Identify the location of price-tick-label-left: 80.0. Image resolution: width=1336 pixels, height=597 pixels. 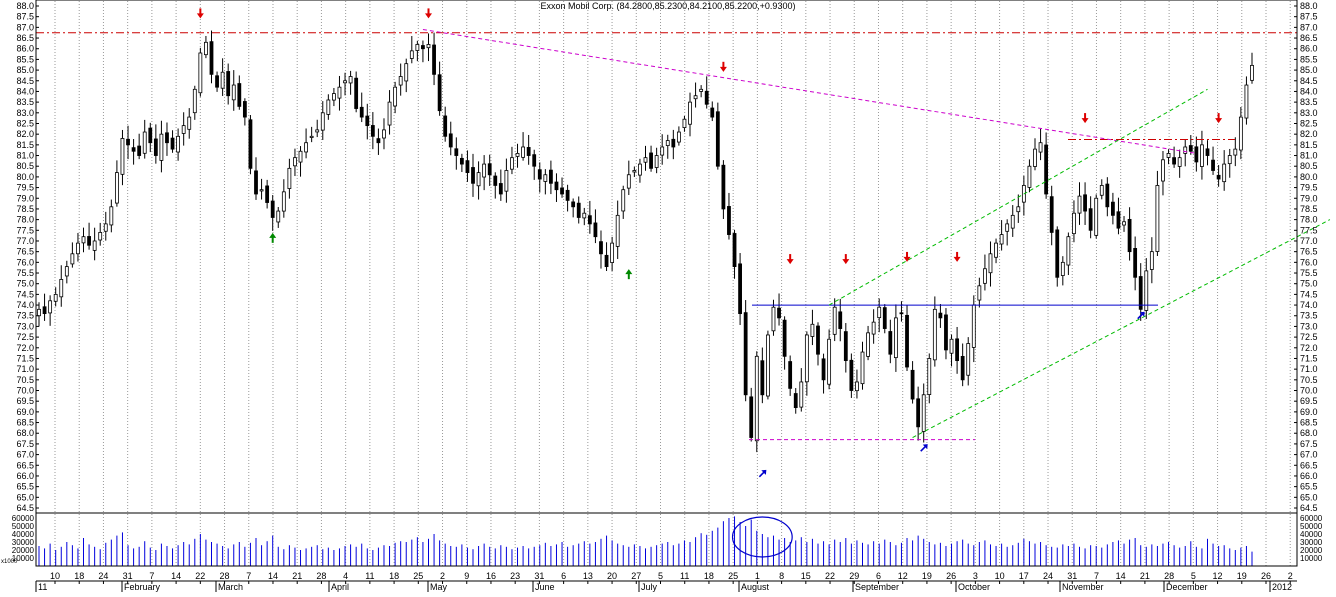
(25, 177).